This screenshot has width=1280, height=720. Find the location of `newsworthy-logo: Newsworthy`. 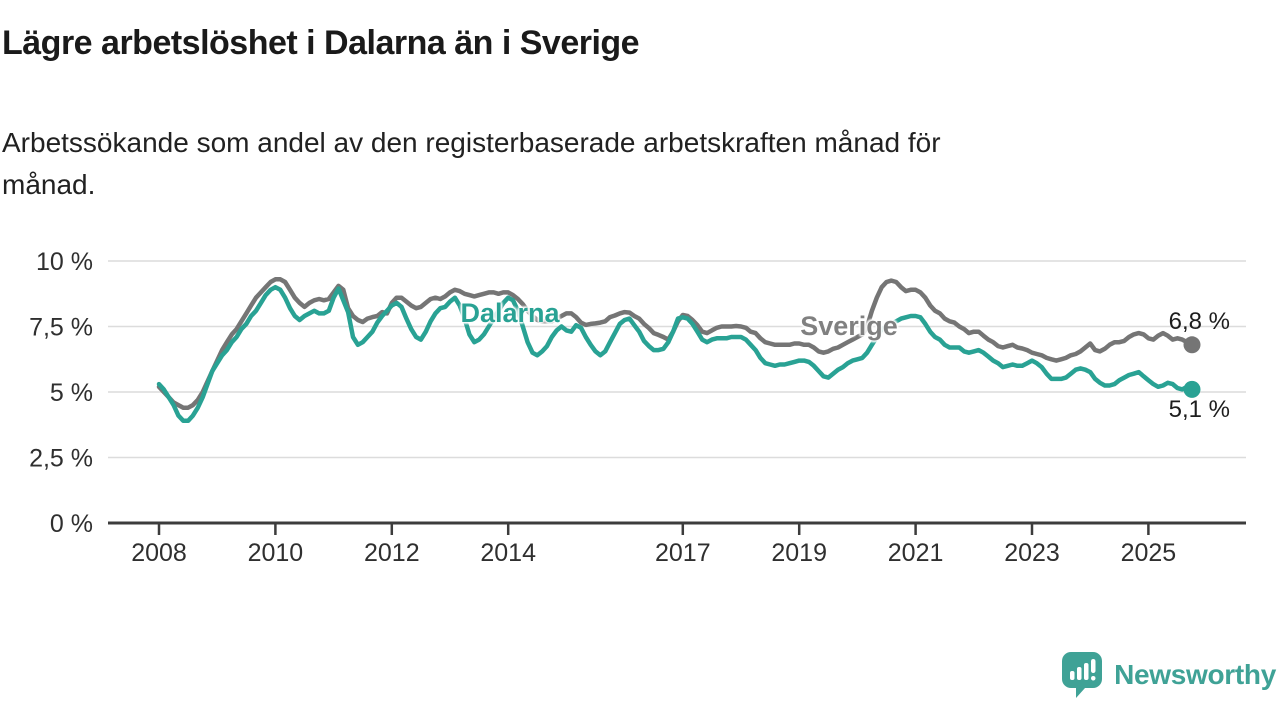

newsworthy-logo: Newsworthy is located at coordinates (1169, 675).